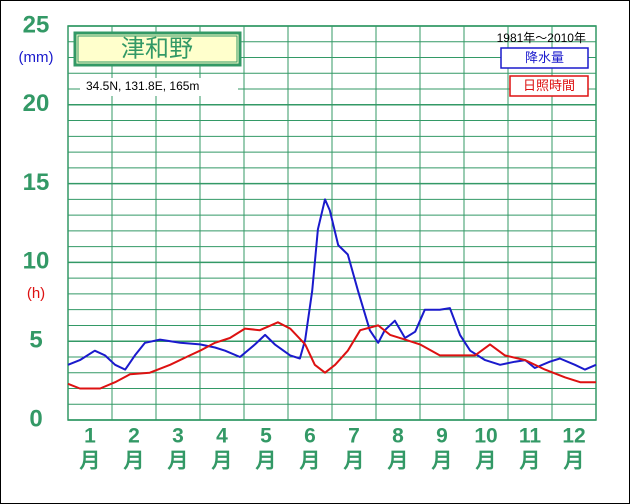 This screenshot has height=504, width=630. I want to click on title-box, so click(157, 49).